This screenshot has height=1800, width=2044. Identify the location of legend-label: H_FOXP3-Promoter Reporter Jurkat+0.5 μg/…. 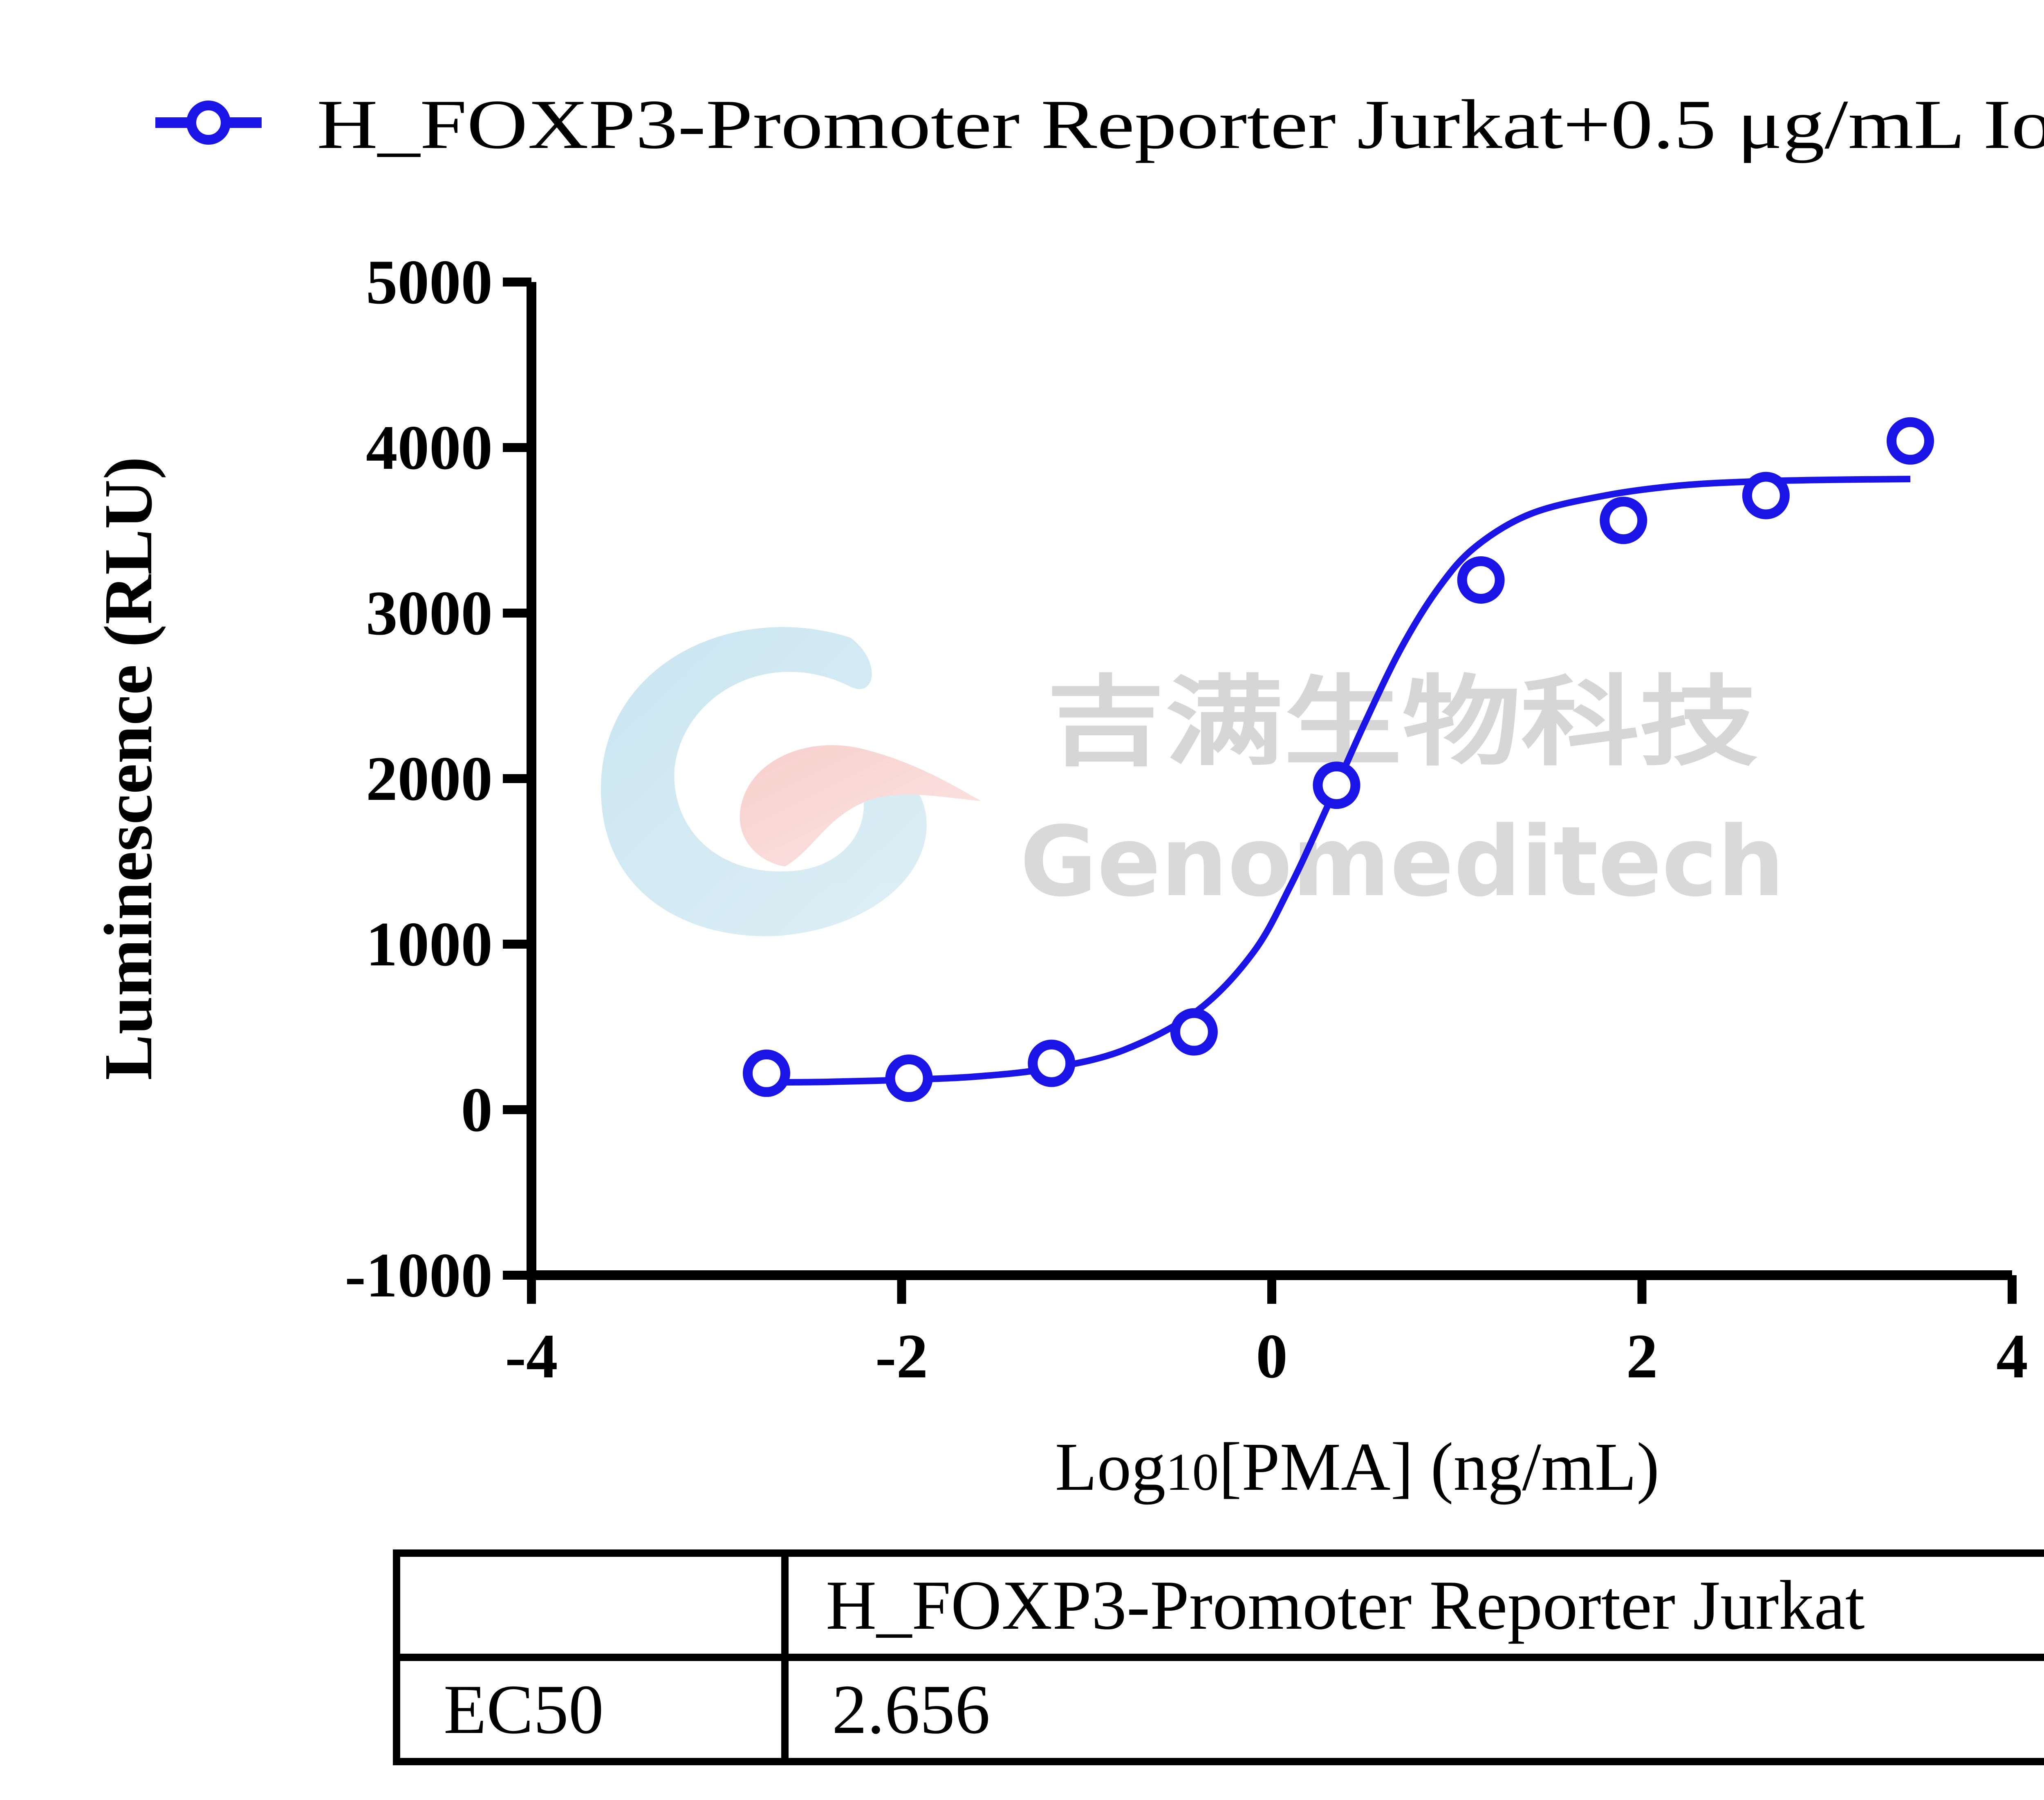
(1181, 124).